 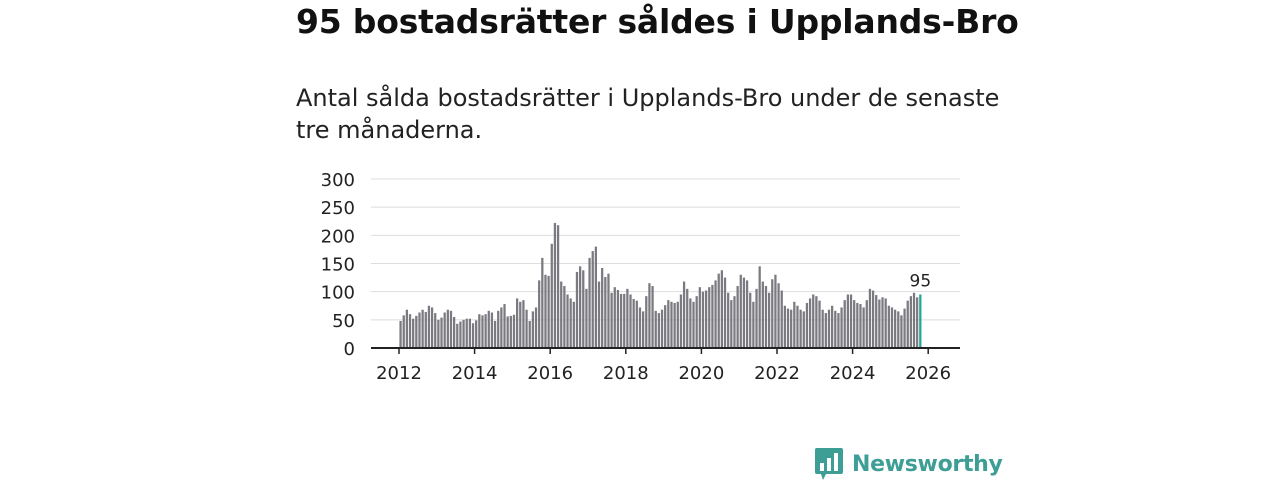 I want to click on y-tick-label: 0, so click(x=349, y=349).